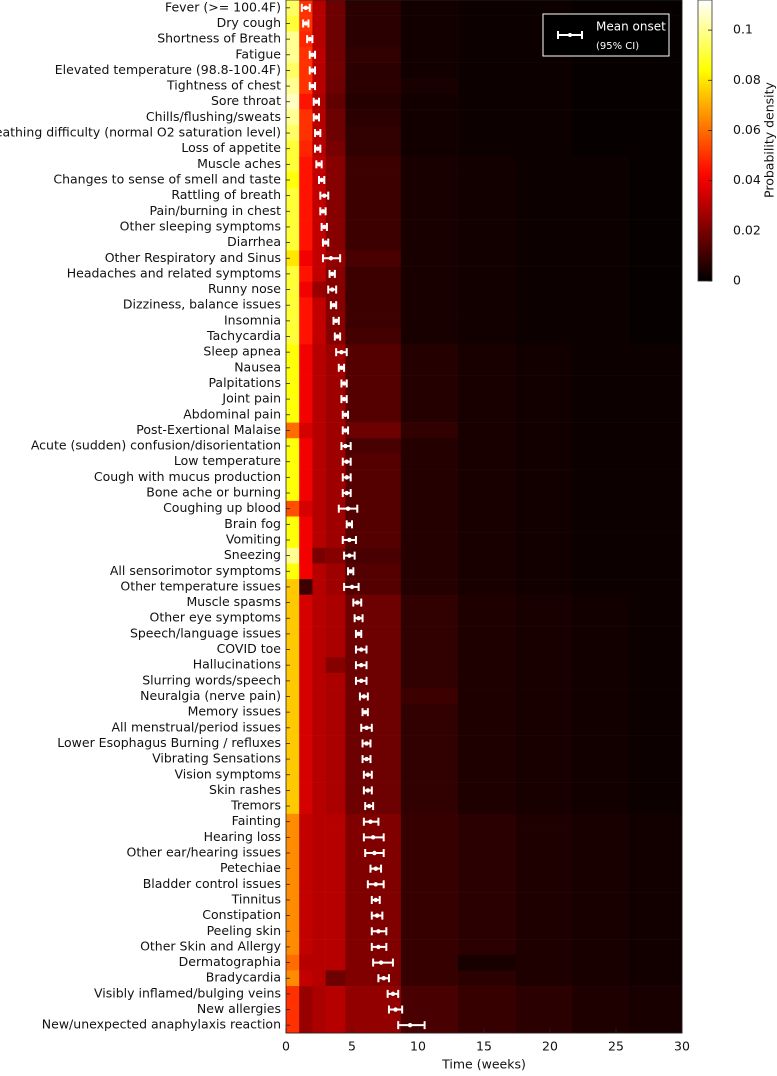  What do you see at coordinates (233, 601) in the screenshot?
I see `y-tick-label: Muscle spasms` at bounding box center [233, 601].